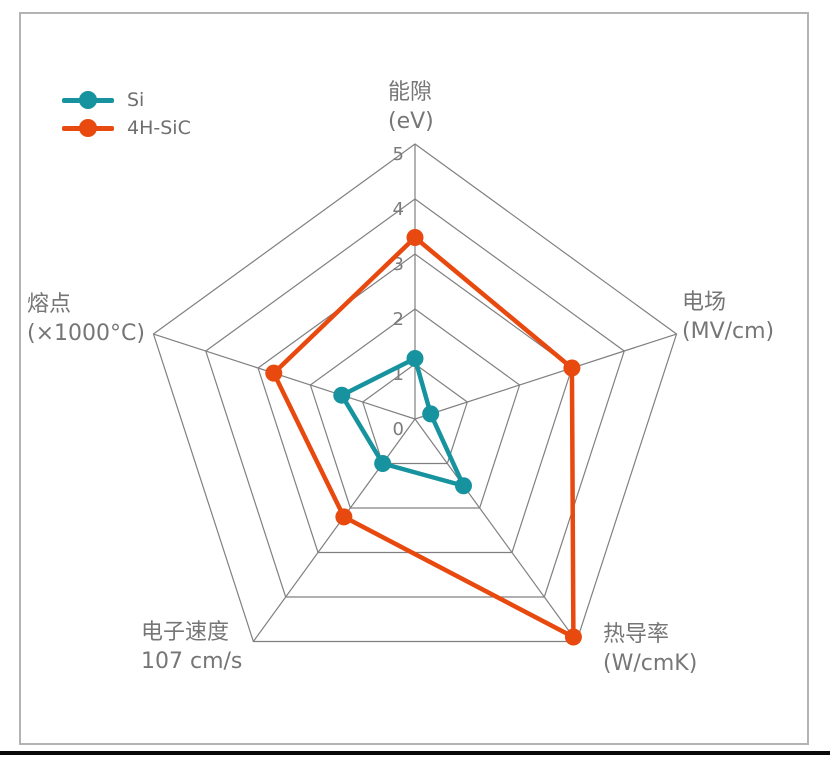  Describe the element at coordinates (398, 154) in the screenshot. I see `tick-label-5: 5` at that location.